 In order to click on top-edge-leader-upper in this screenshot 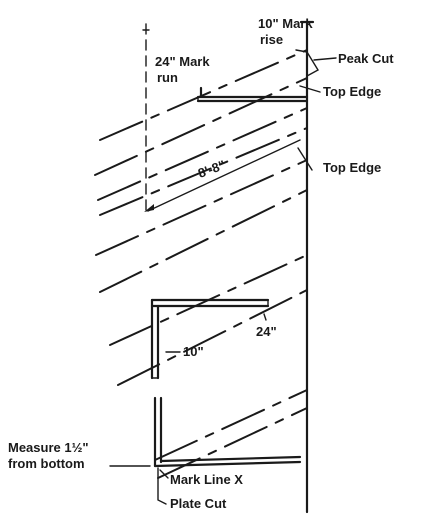, I will do `click(310, 89)`.